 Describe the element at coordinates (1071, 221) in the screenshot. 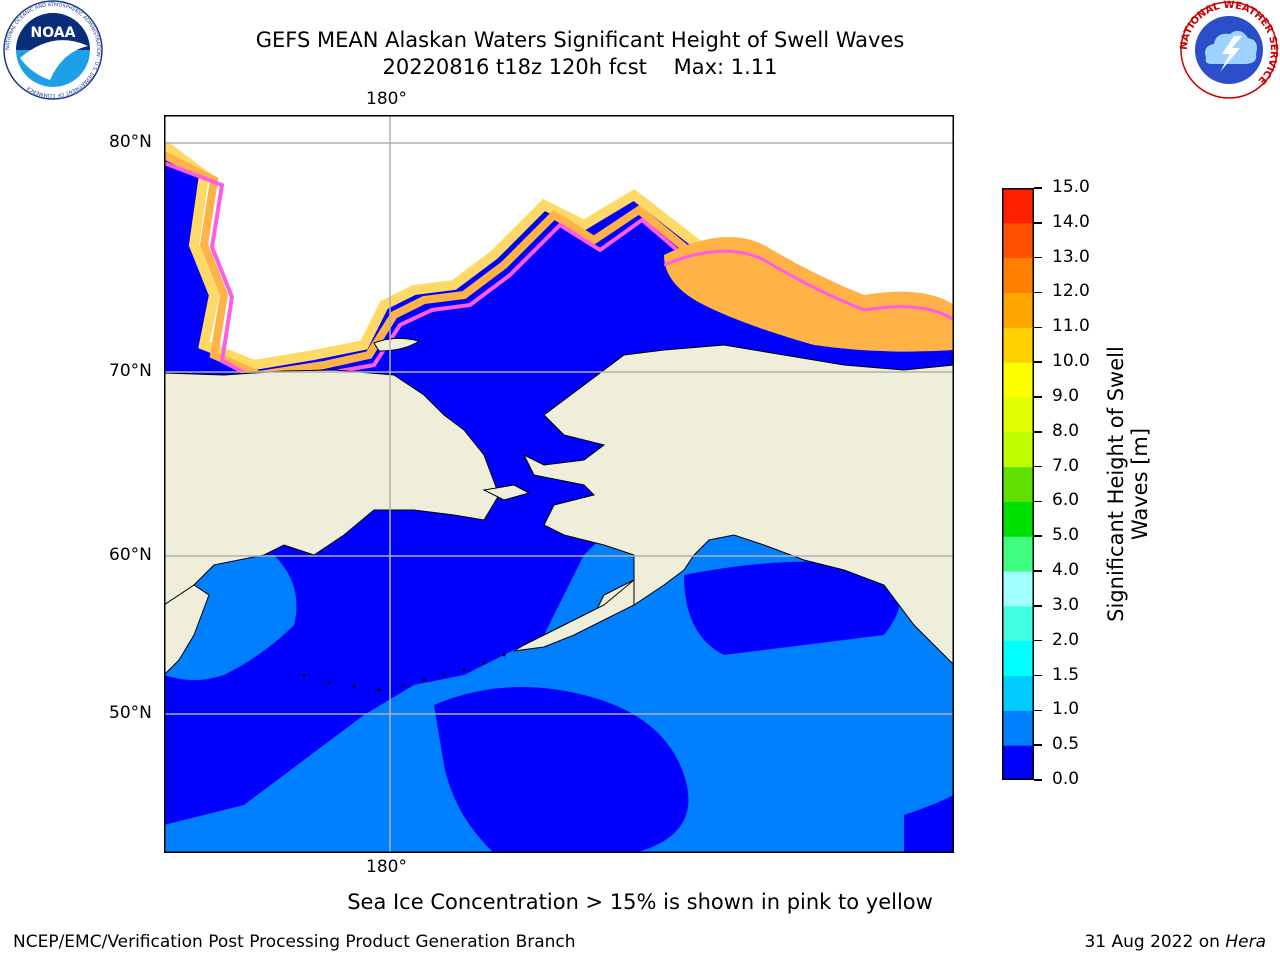

I see `colorbar-tick-label: 14.0` at that location.